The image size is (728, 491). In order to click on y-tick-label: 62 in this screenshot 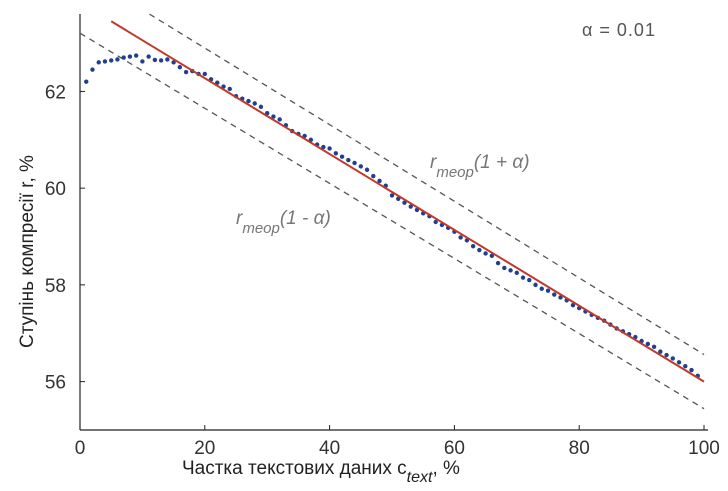, I will do `click(55, 92)`.